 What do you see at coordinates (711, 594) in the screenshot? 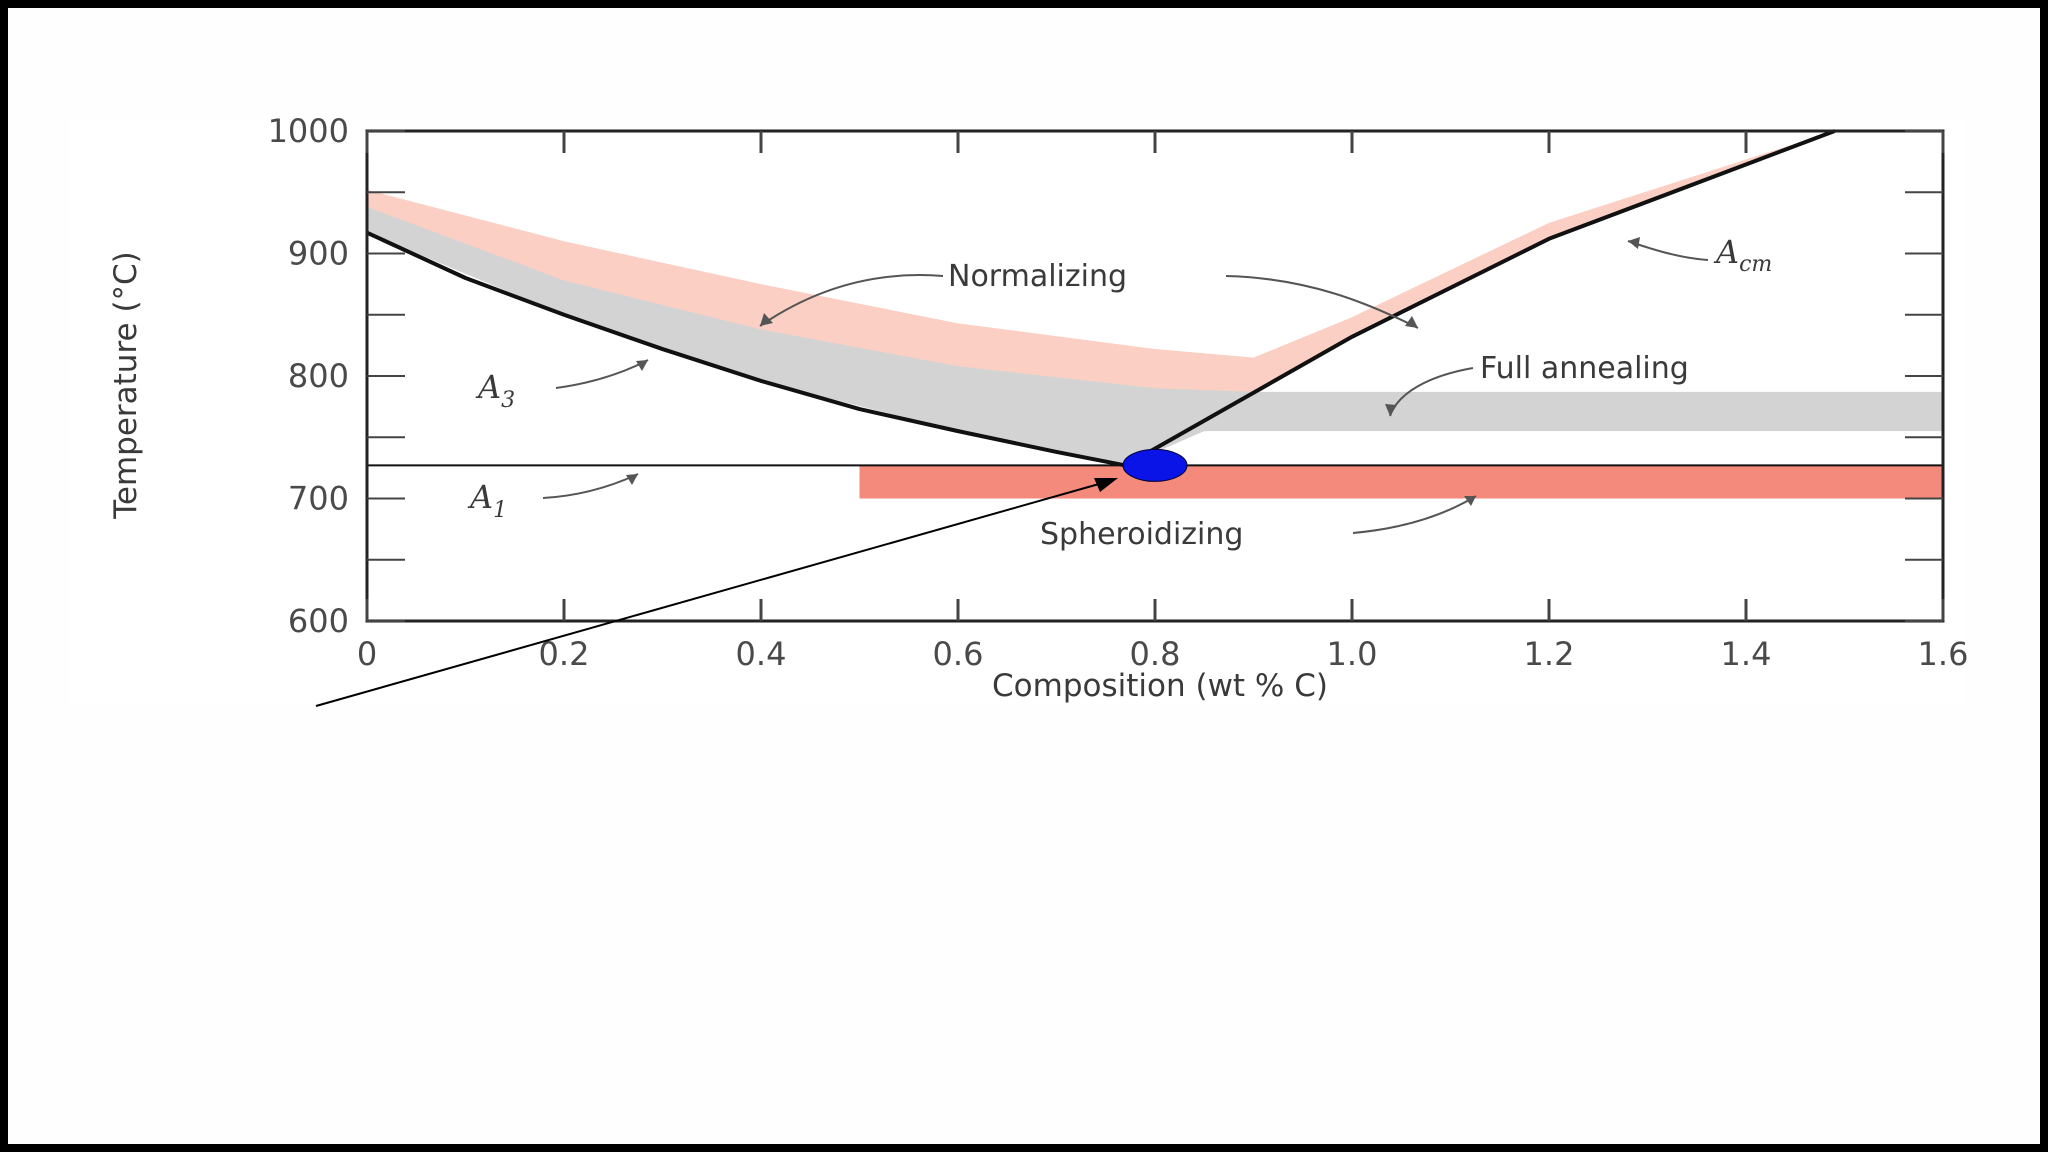
I see `pointer-arrow-line` at bounding box center [711, 594].